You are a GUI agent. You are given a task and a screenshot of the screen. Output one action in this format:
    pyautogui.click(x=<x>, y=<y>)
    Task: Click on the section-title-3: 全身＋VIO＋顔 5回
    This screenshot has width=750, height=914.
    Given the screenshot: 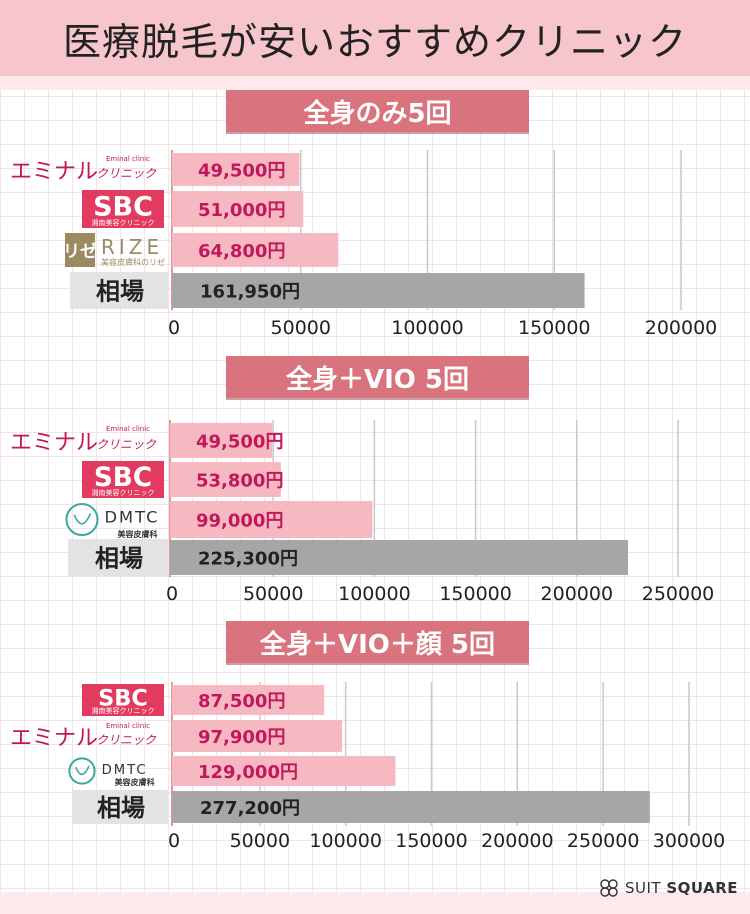 What is the action you would take?
    pyautogui.click(x=377, y=642)
    